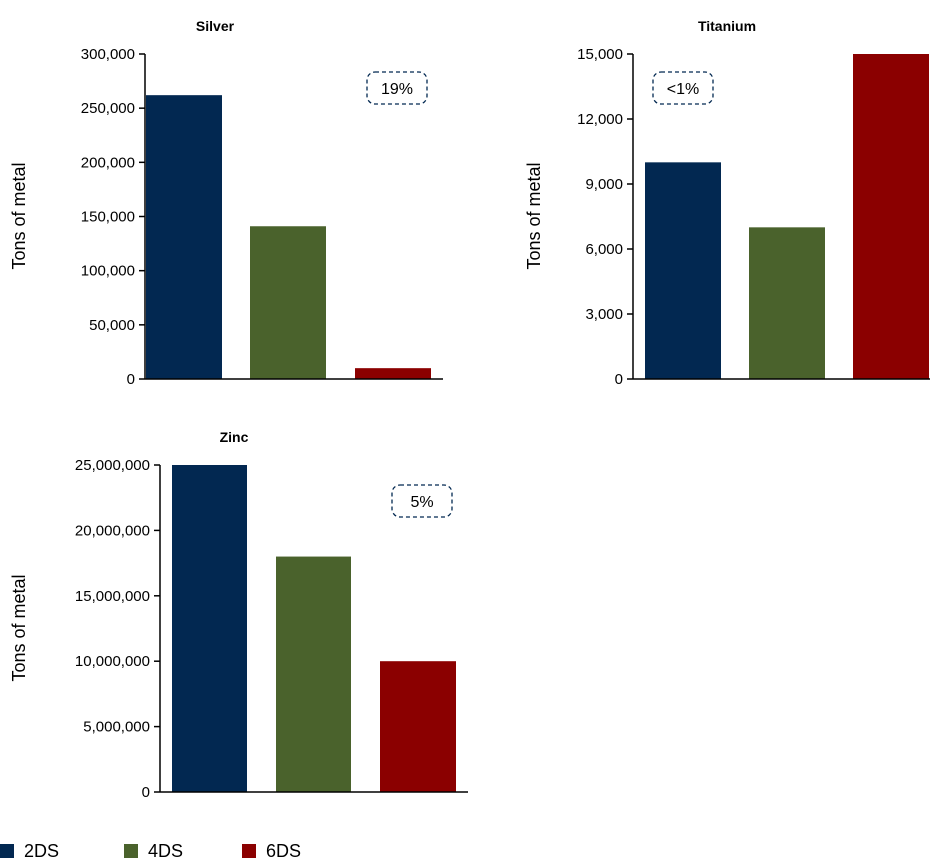 The image size is (931, 861). I want to click on y-tick-label-zinc: 10,000,000, so click(112, 661).